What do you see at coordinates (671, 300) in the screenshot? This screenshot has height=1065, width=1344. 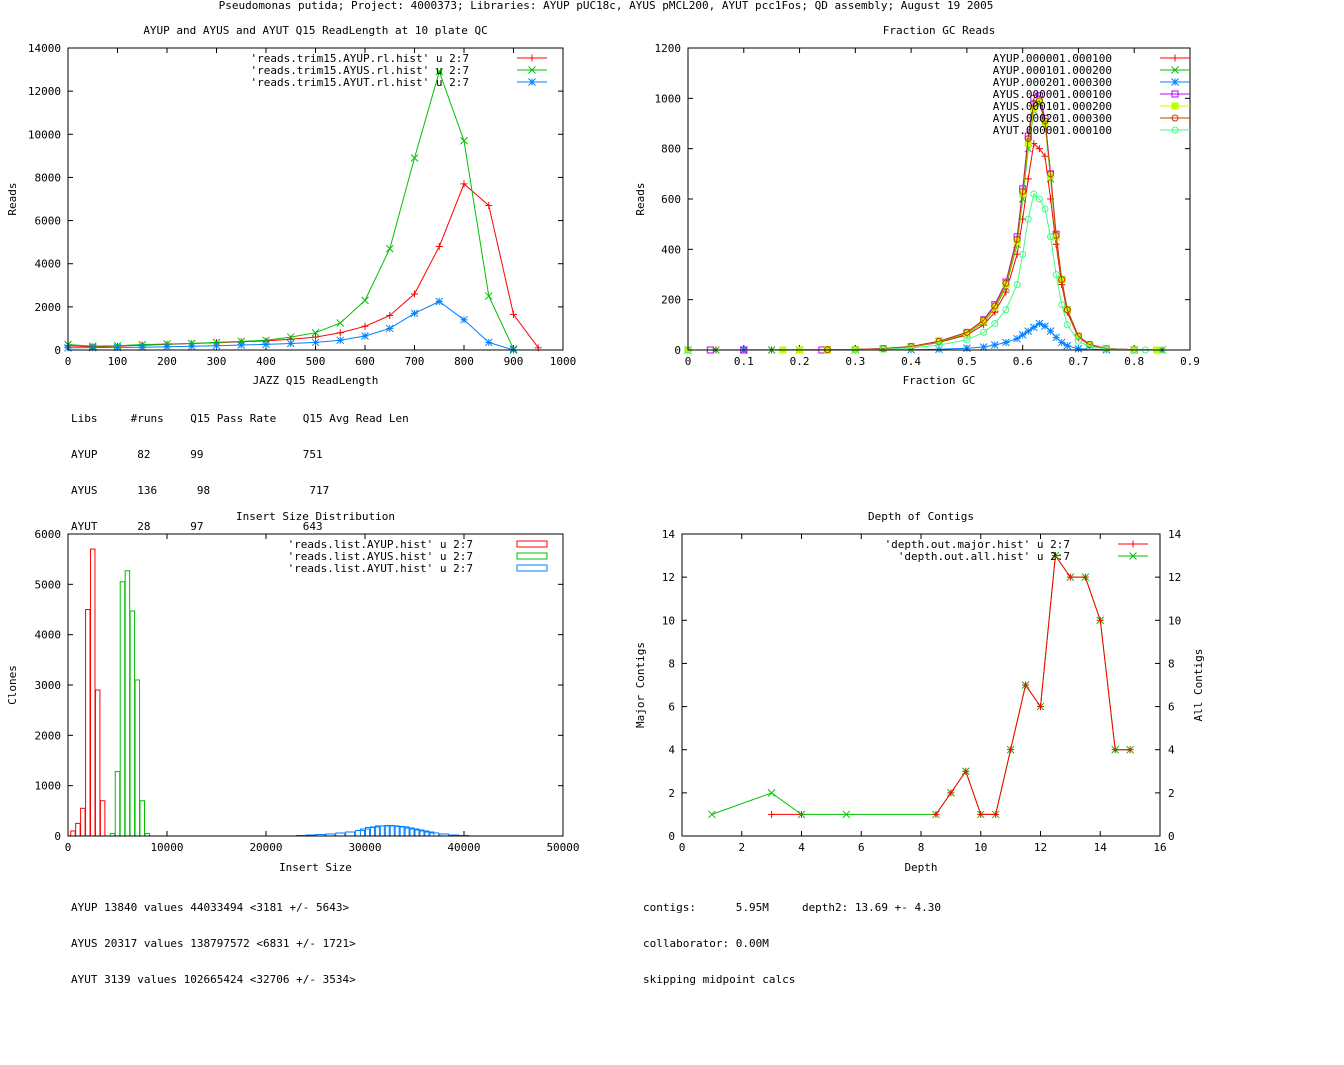 I see `y-tick-label: 200` at bounding box center [671, 300].